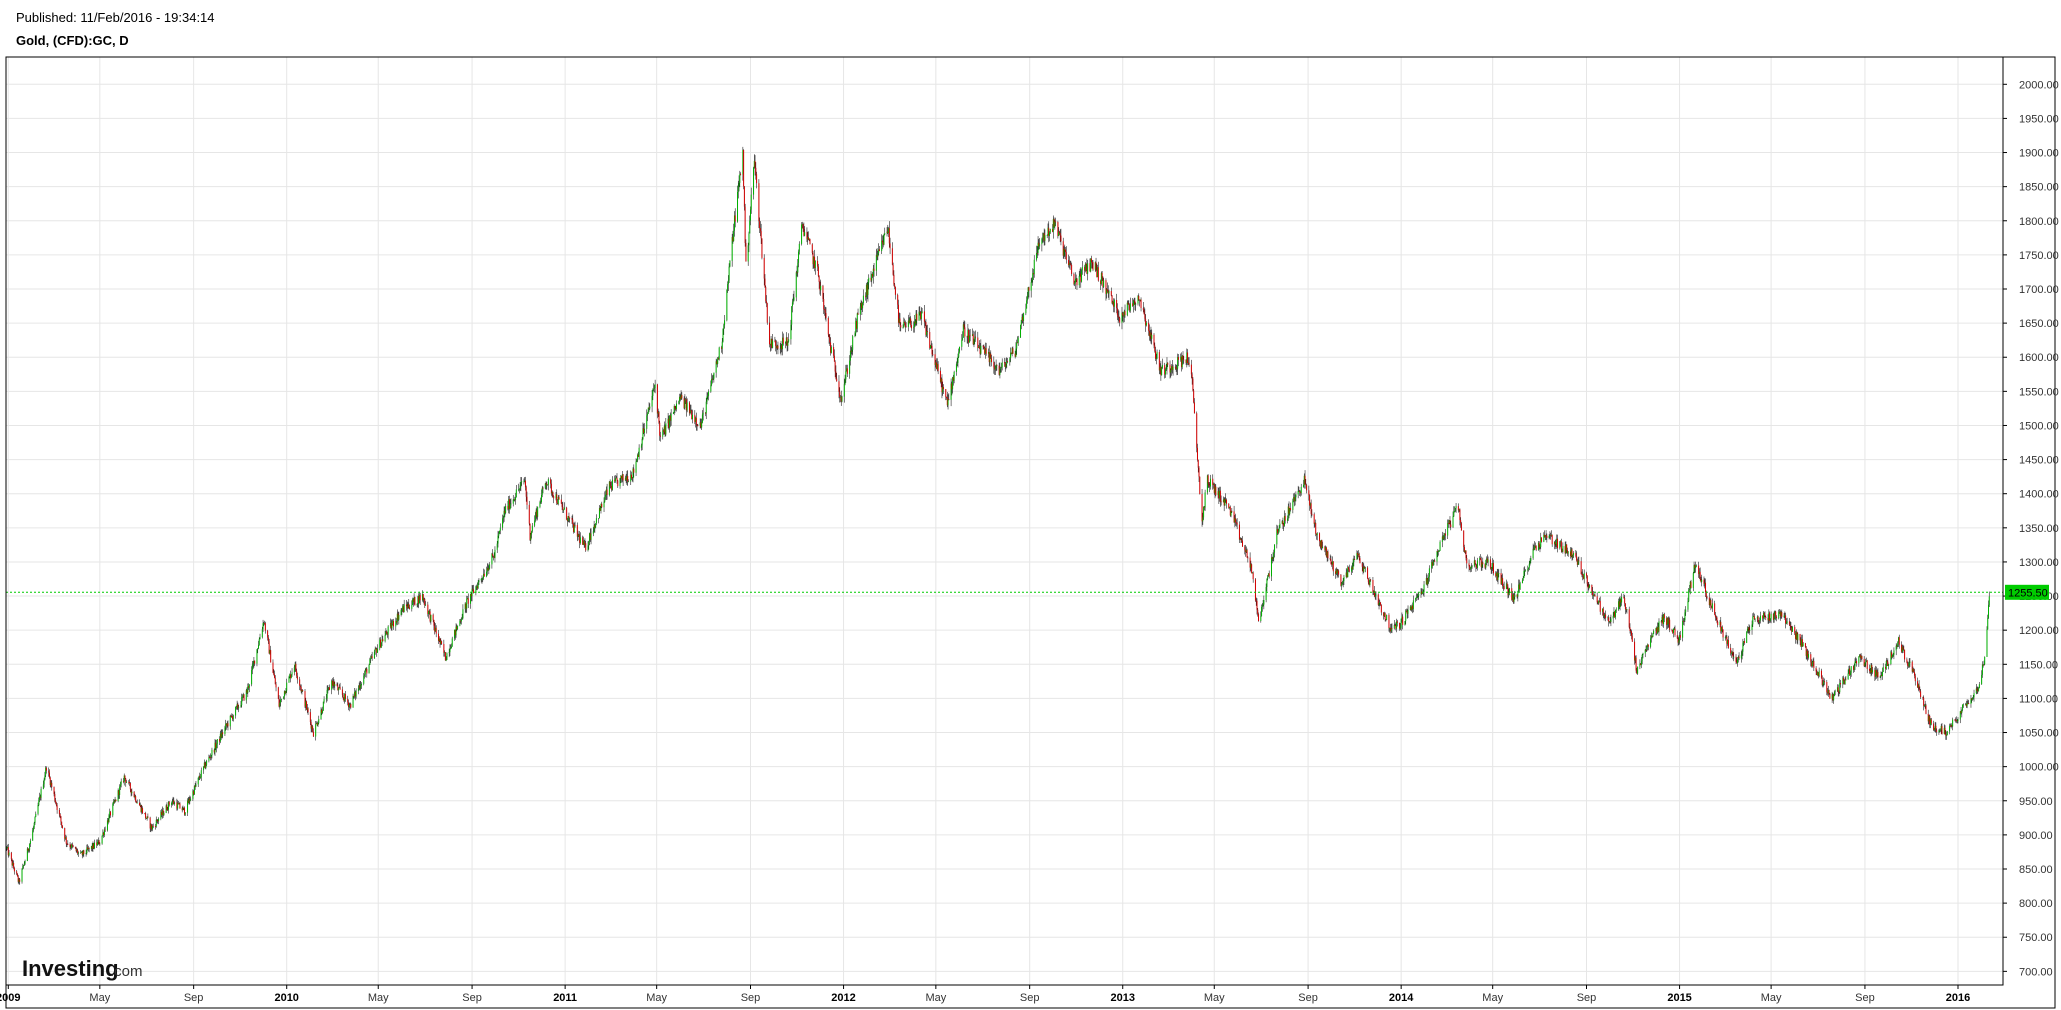 The height and width of the screenshot is (1010, 2061). I want to click on x-tick-label: Sep, so click(1308, 998).